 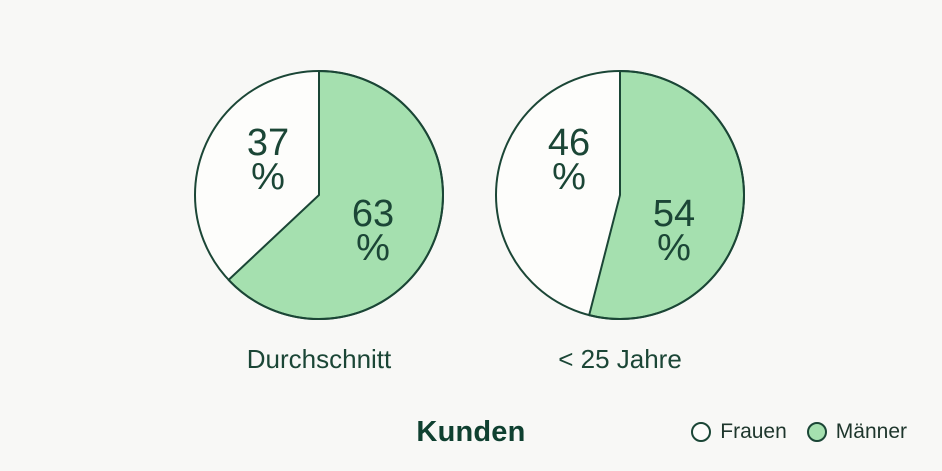 What do you see at coordinates (701, 432) in the screenshot?
I see `frauen-swatch-icon` at bounding box center [701, 432].